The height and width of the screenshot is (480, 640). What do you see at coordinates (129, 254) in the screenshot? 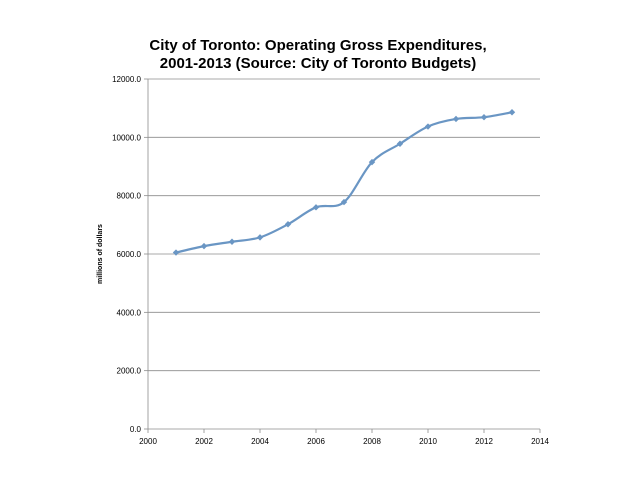
I see `y-tick-label: 6000.0` at bounding box center [129, 254].